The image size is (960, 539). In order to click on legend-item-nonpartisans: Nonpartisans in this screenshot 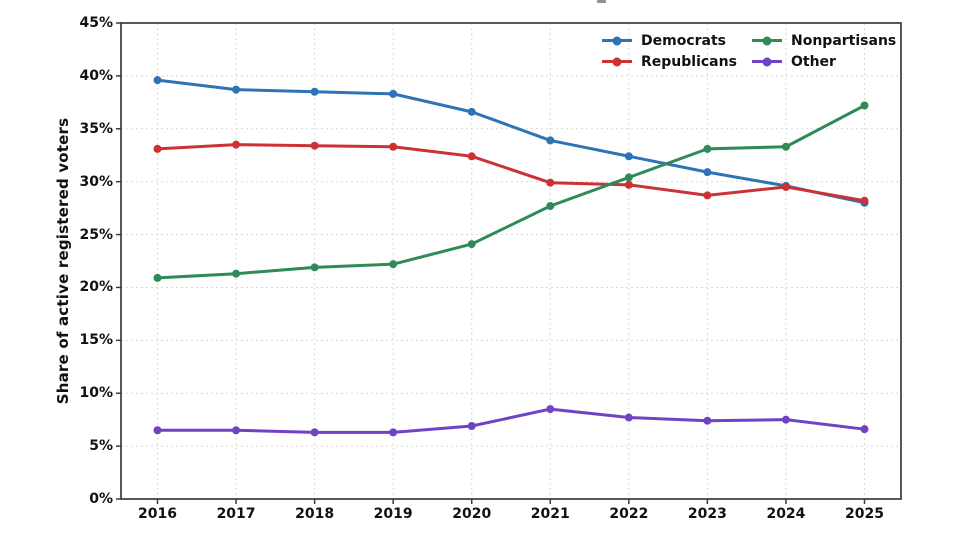, I will do `click(827, 41)`.